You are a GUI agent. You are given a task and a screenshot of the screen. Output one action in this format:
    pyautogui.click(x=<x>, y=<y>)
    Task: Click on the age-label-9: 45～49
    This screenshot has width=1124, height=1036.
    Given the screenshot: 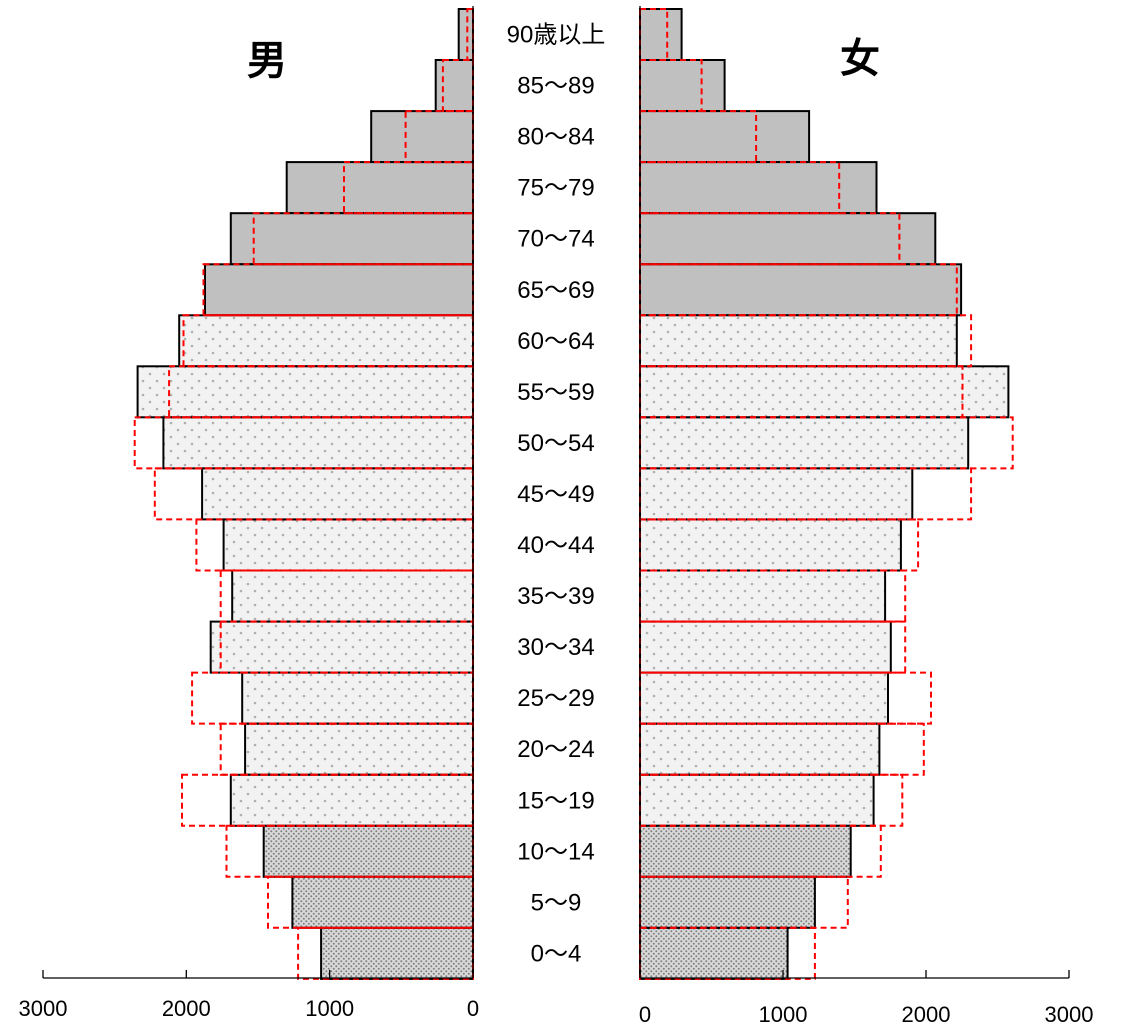 What is the action you would take?
    pyautogui.click(x=555, y=494)
    